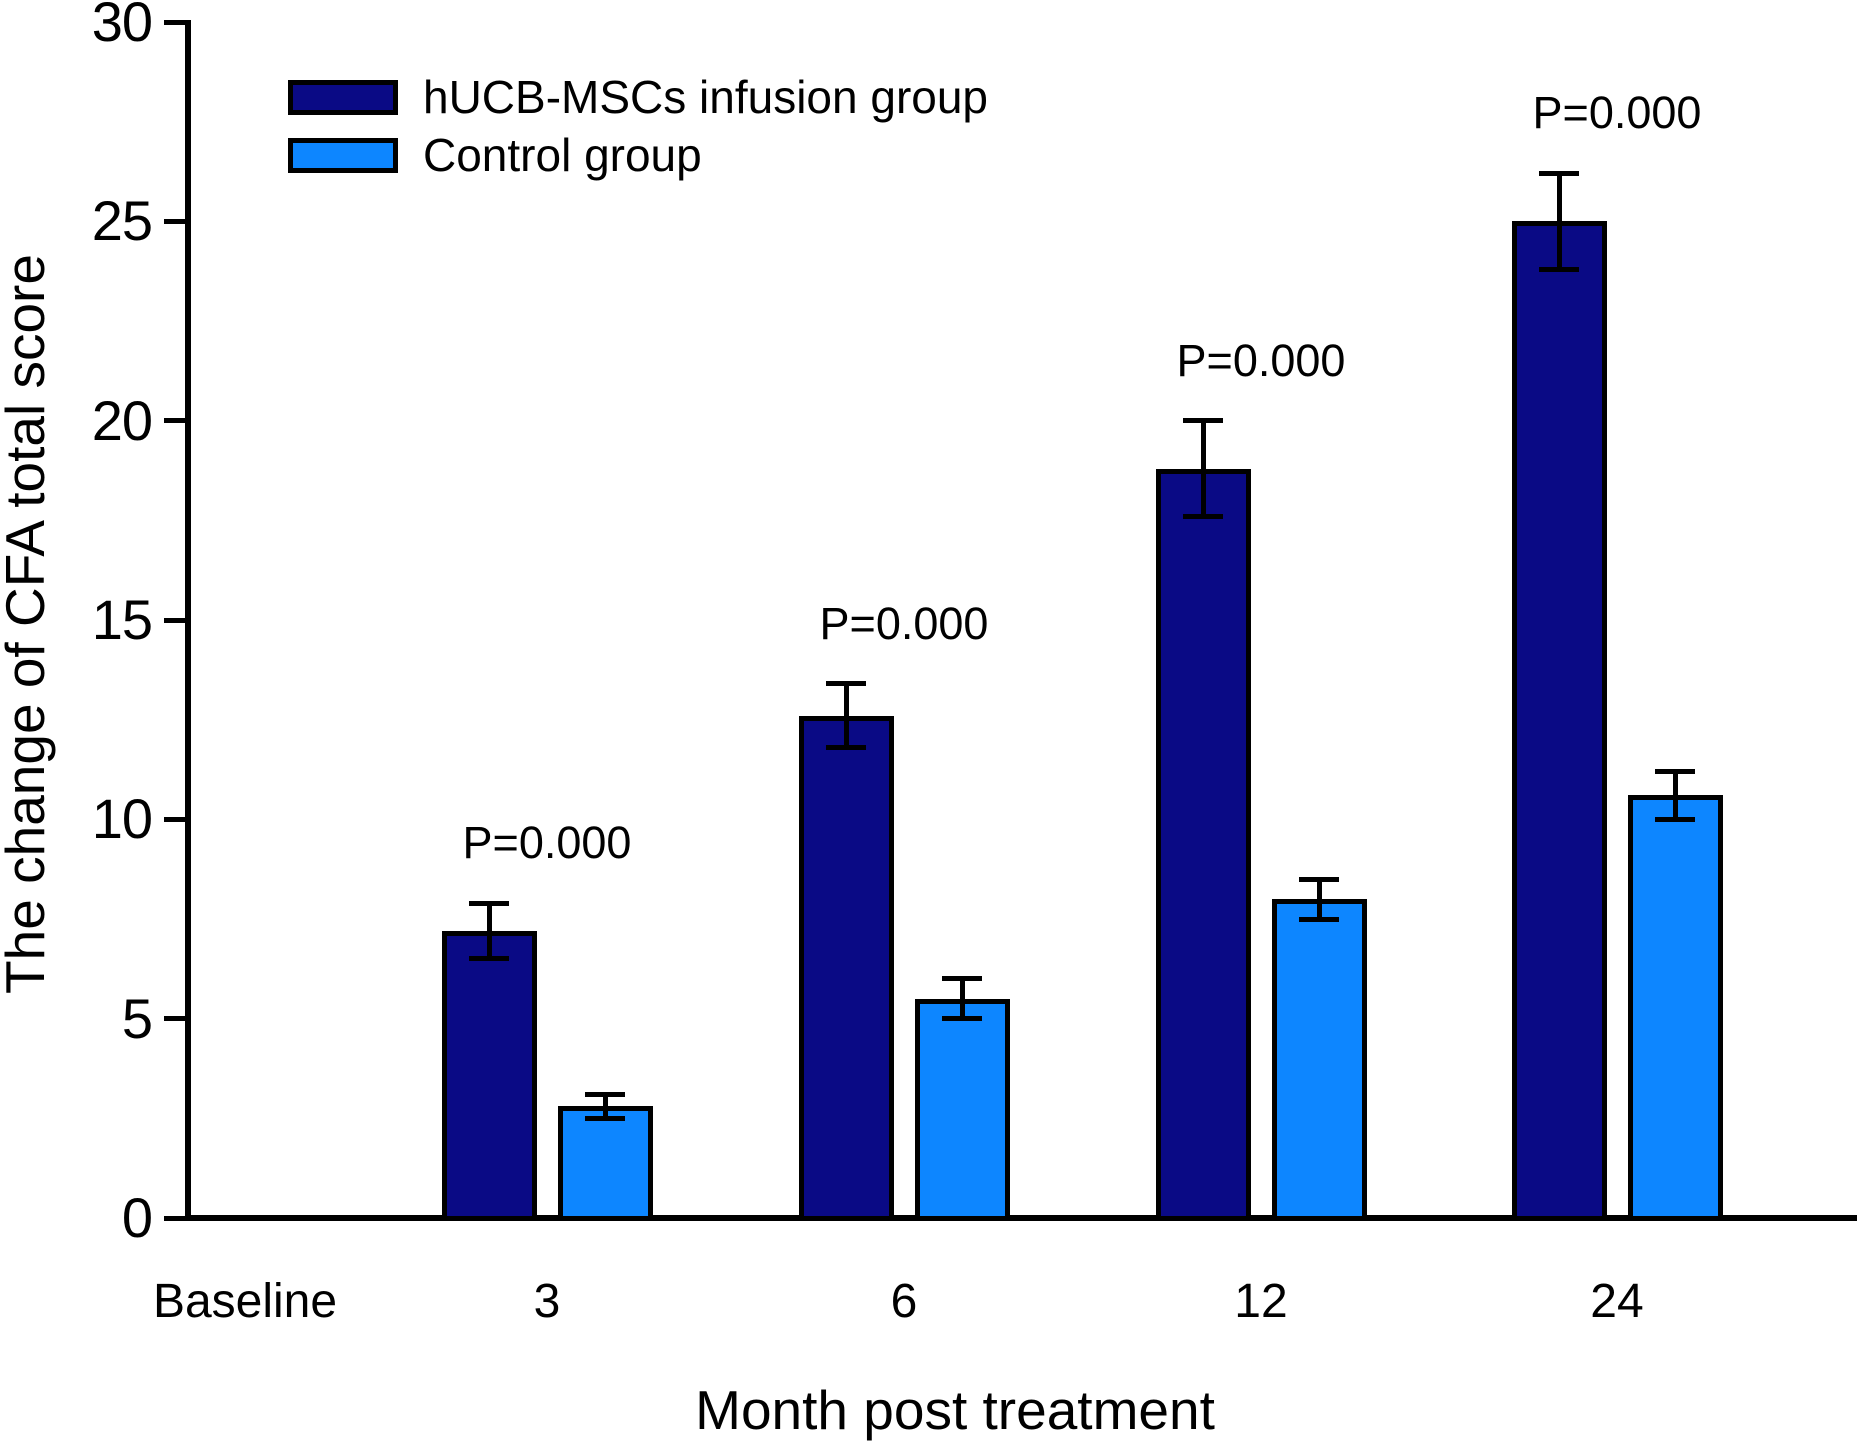 The height and width of the screenshot is (1454, 1860). I want to click on legend-swatch-infusion, so click(343, 97).